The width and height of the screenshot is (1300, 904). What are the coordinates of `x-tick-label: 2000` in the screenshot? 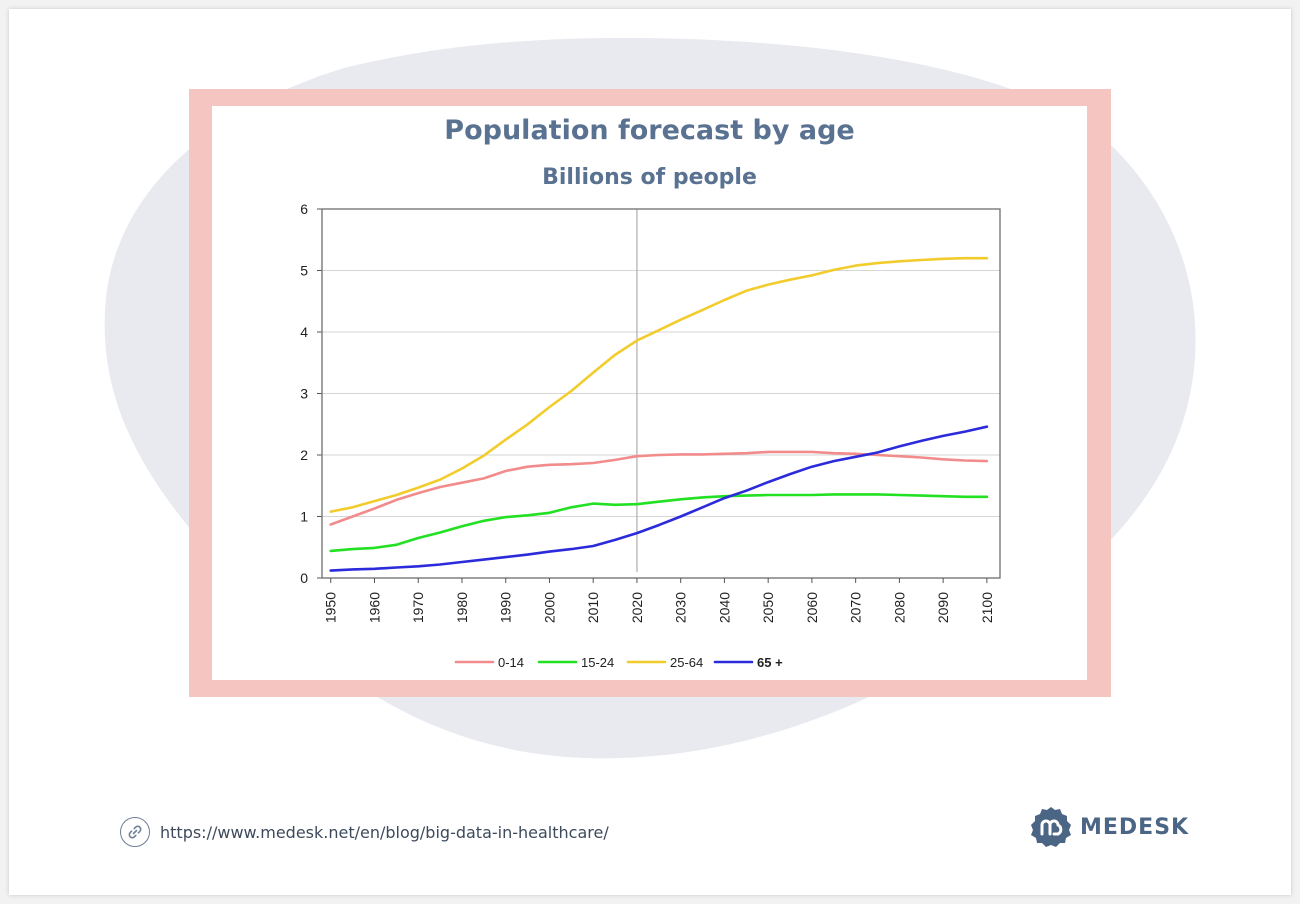 It's located at (549, 607).